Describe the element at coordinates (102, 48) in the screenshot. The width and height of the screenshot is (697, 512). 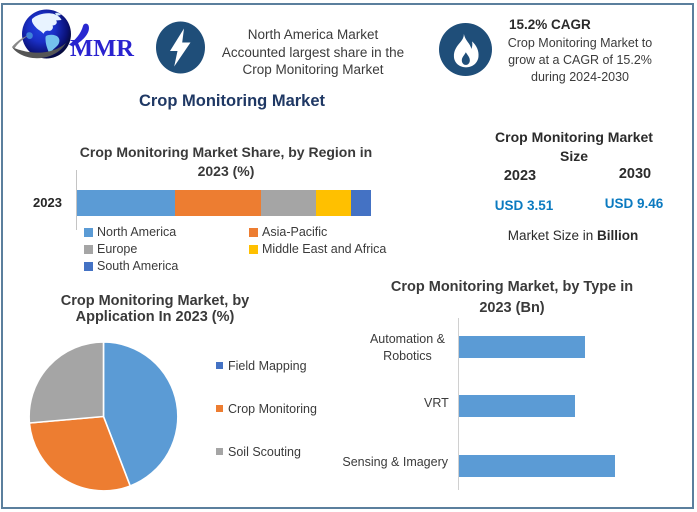
I see `svg-text: MMR` at that location.